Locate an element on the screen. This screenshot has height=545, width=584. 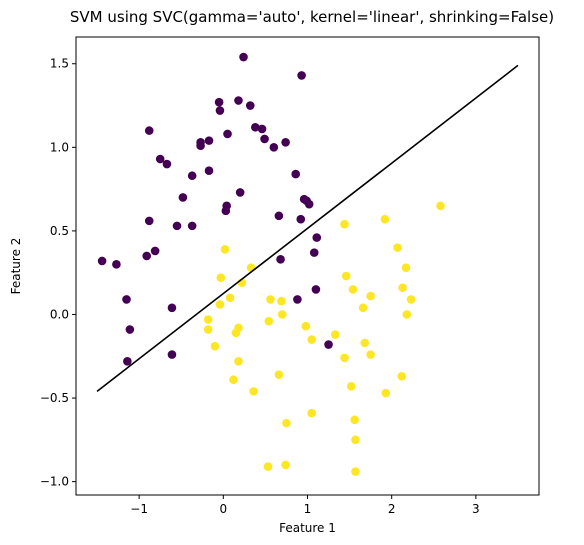
y-axis-ticks: −1.0 −0.5 0.0 0.5 1.0 1.5 is located at coordinates (58, 273).